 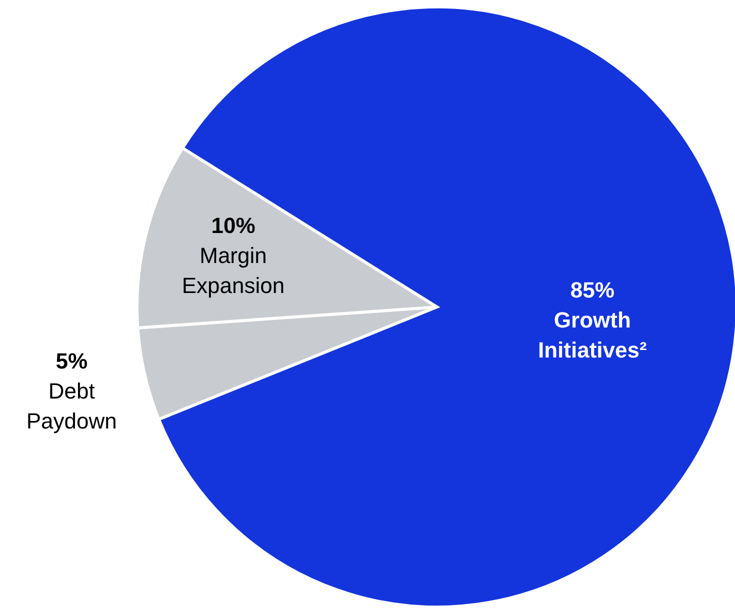 What do you see at coordinates (592, 335) in the screenshot?
I see `slice-label: Growth Initiatives²` at bounding box center [592, 335].